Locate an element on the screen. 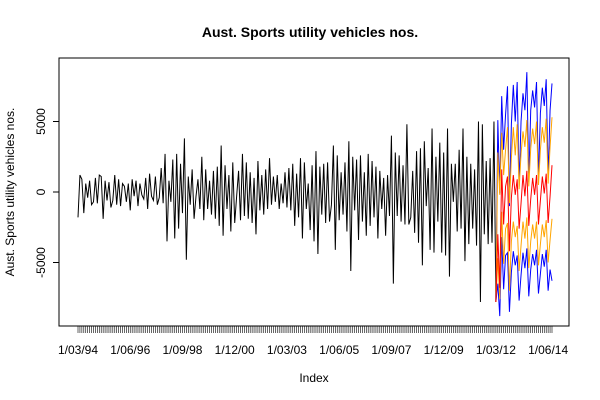  series-line-forecast-lower-inner is located at coordinates (524, 257).